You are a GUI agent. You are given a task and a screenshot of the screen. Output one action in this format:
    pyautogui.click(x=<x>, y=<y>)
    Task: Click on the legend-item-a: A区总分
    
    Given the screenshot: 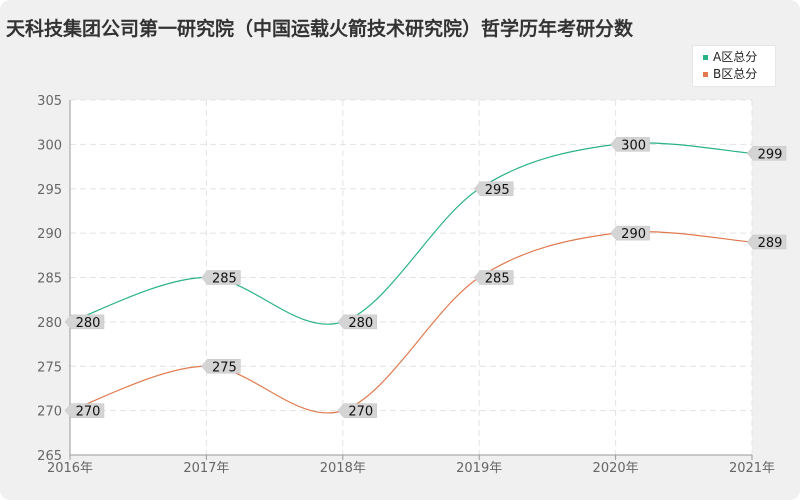 What is the action you would take?
    pyautogui.click(x=730, y=57)
    